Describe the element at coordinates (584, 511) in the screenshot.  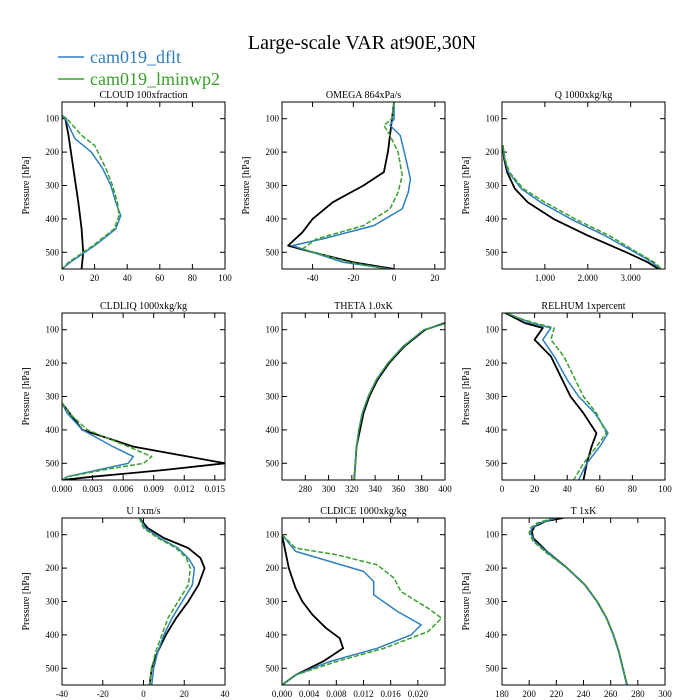
I see `panel-title: T 1xK` at that location.